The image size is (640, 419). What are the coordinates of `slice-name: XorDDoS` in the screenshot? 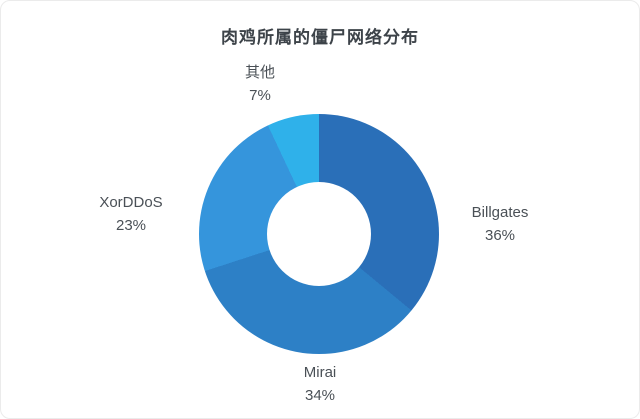 It's located at (131, 202).